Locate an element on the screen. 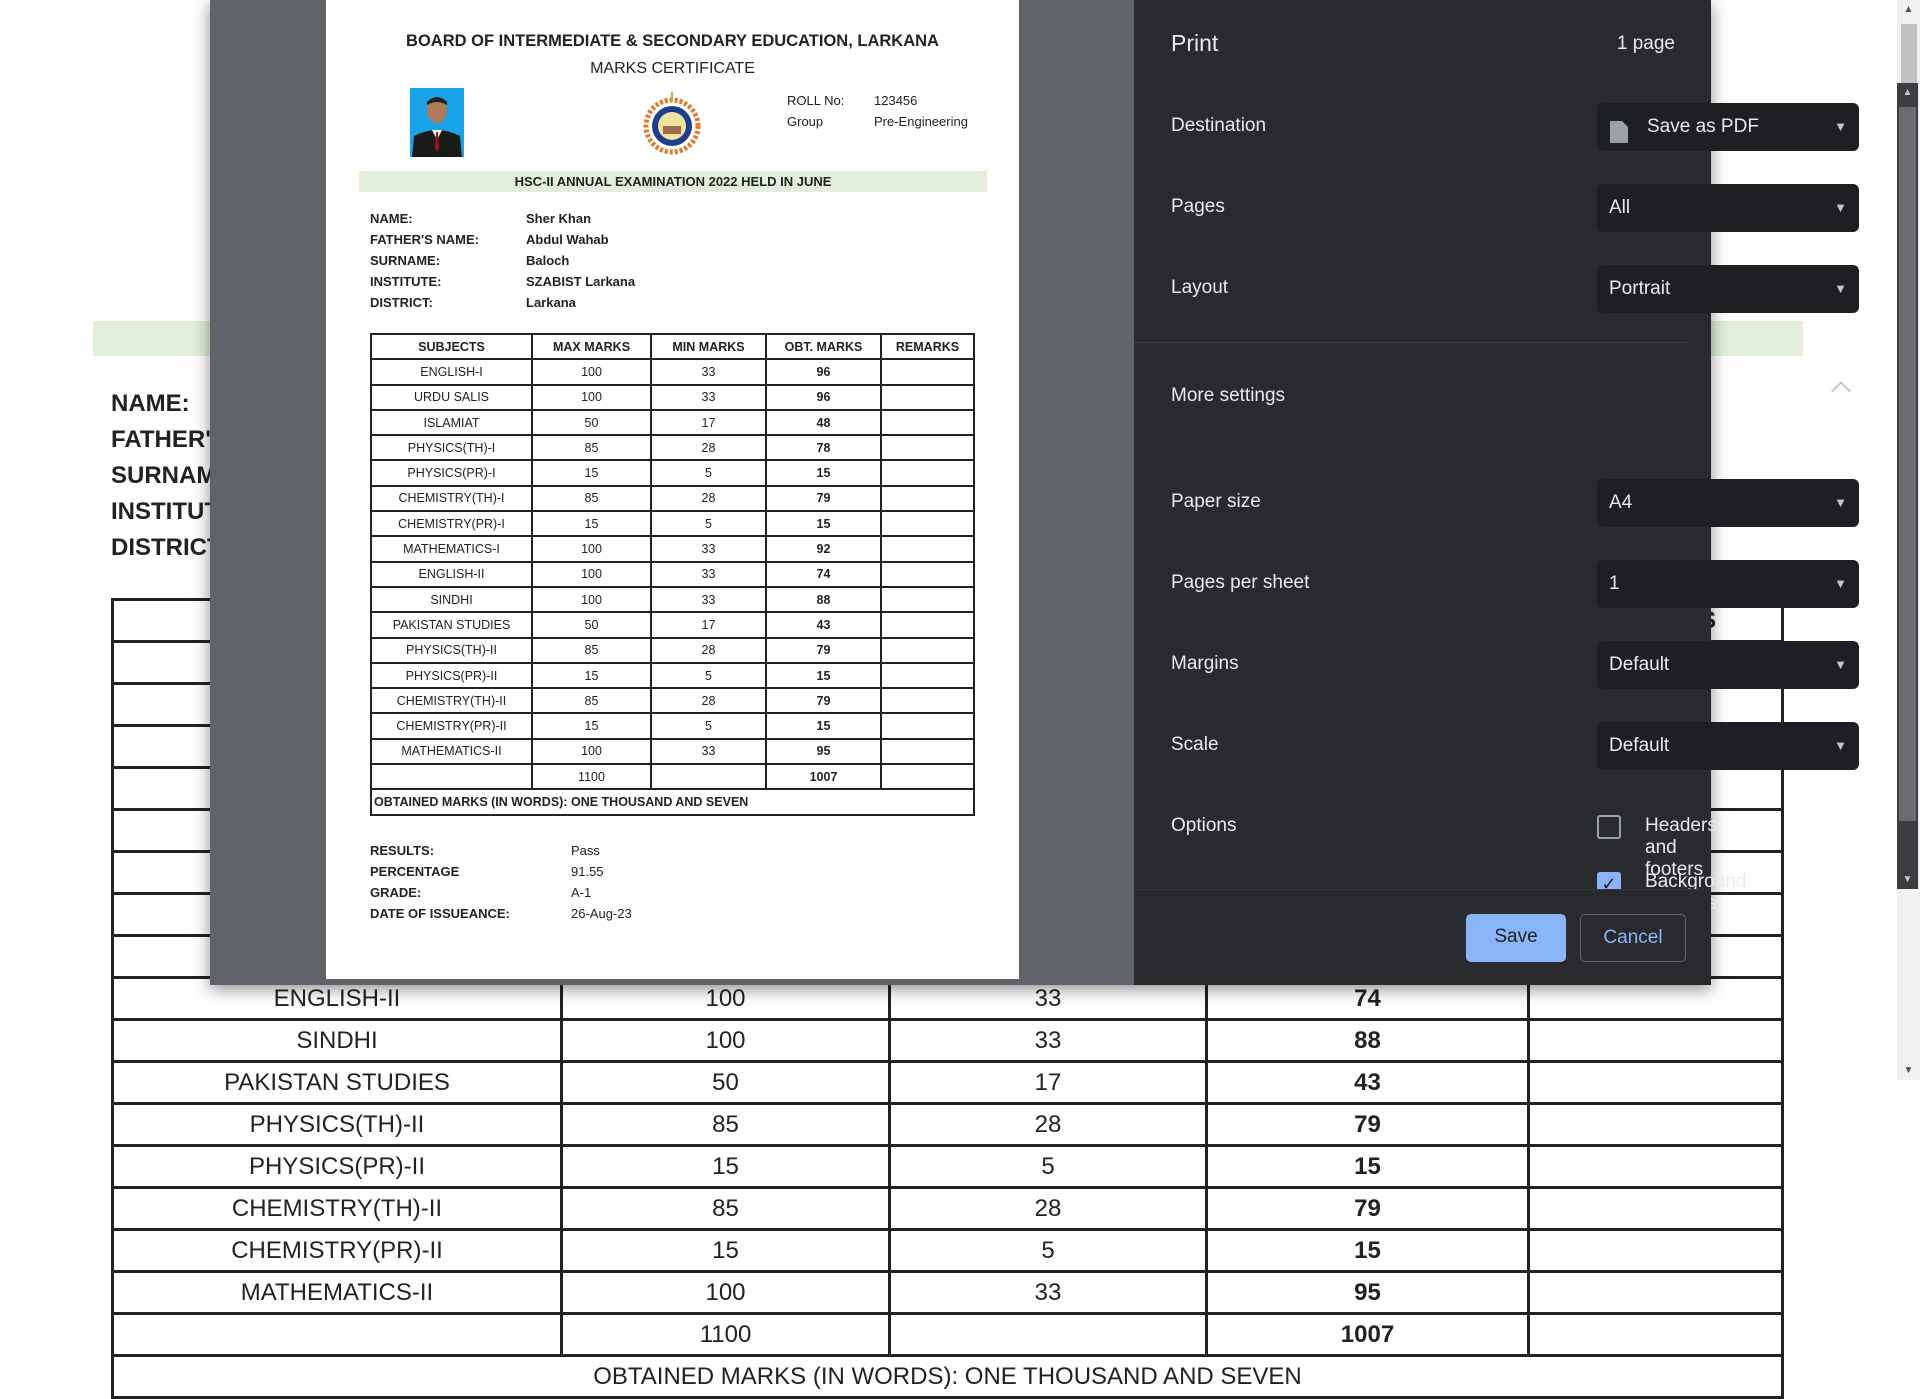 The image size is (1920, 1399). subject: ENGLISH-II is located at coordinates (451, 574).